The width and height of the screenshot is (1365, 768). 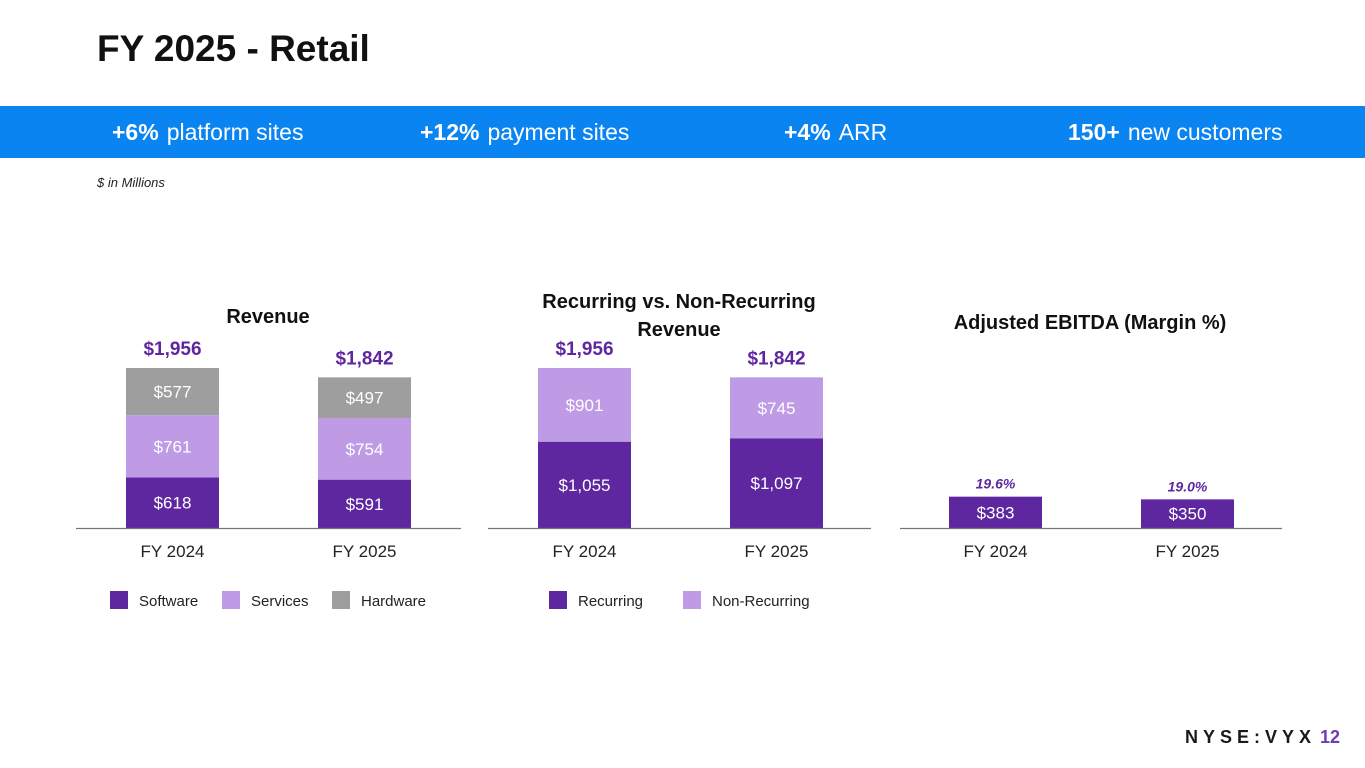 I want to click on kpi-value: +12%, so click(x=450, y=132).